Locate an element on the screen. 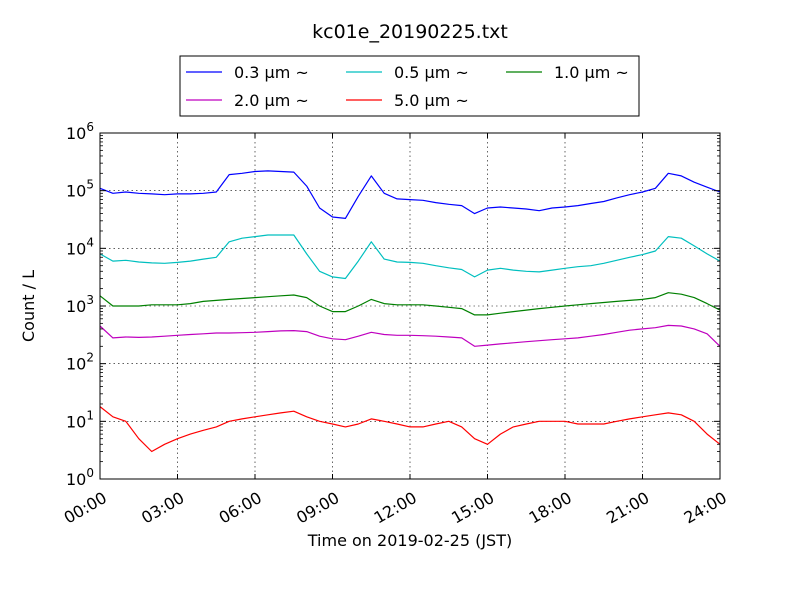  x-tick-label: 09:00 is located at coordinates (317, 508).